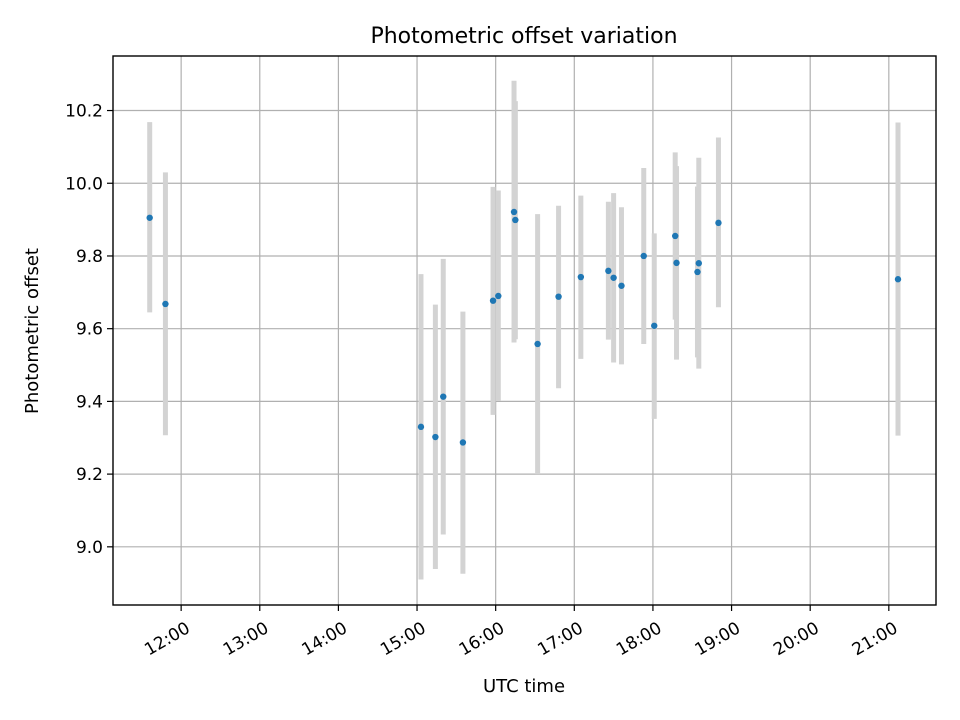  What do you see at coordinates (84, 184) in the screenshot?
I see `y-tick-label: 10.0` at bounding box center [84, 184].